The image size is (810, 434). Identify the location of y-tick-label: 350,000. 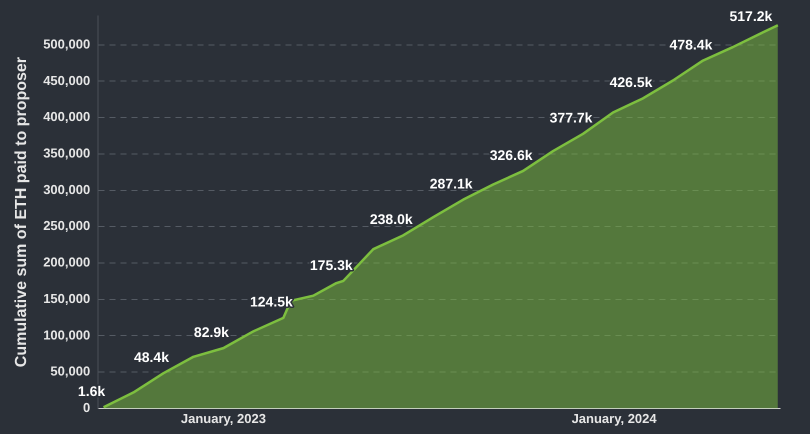
(66, 153).